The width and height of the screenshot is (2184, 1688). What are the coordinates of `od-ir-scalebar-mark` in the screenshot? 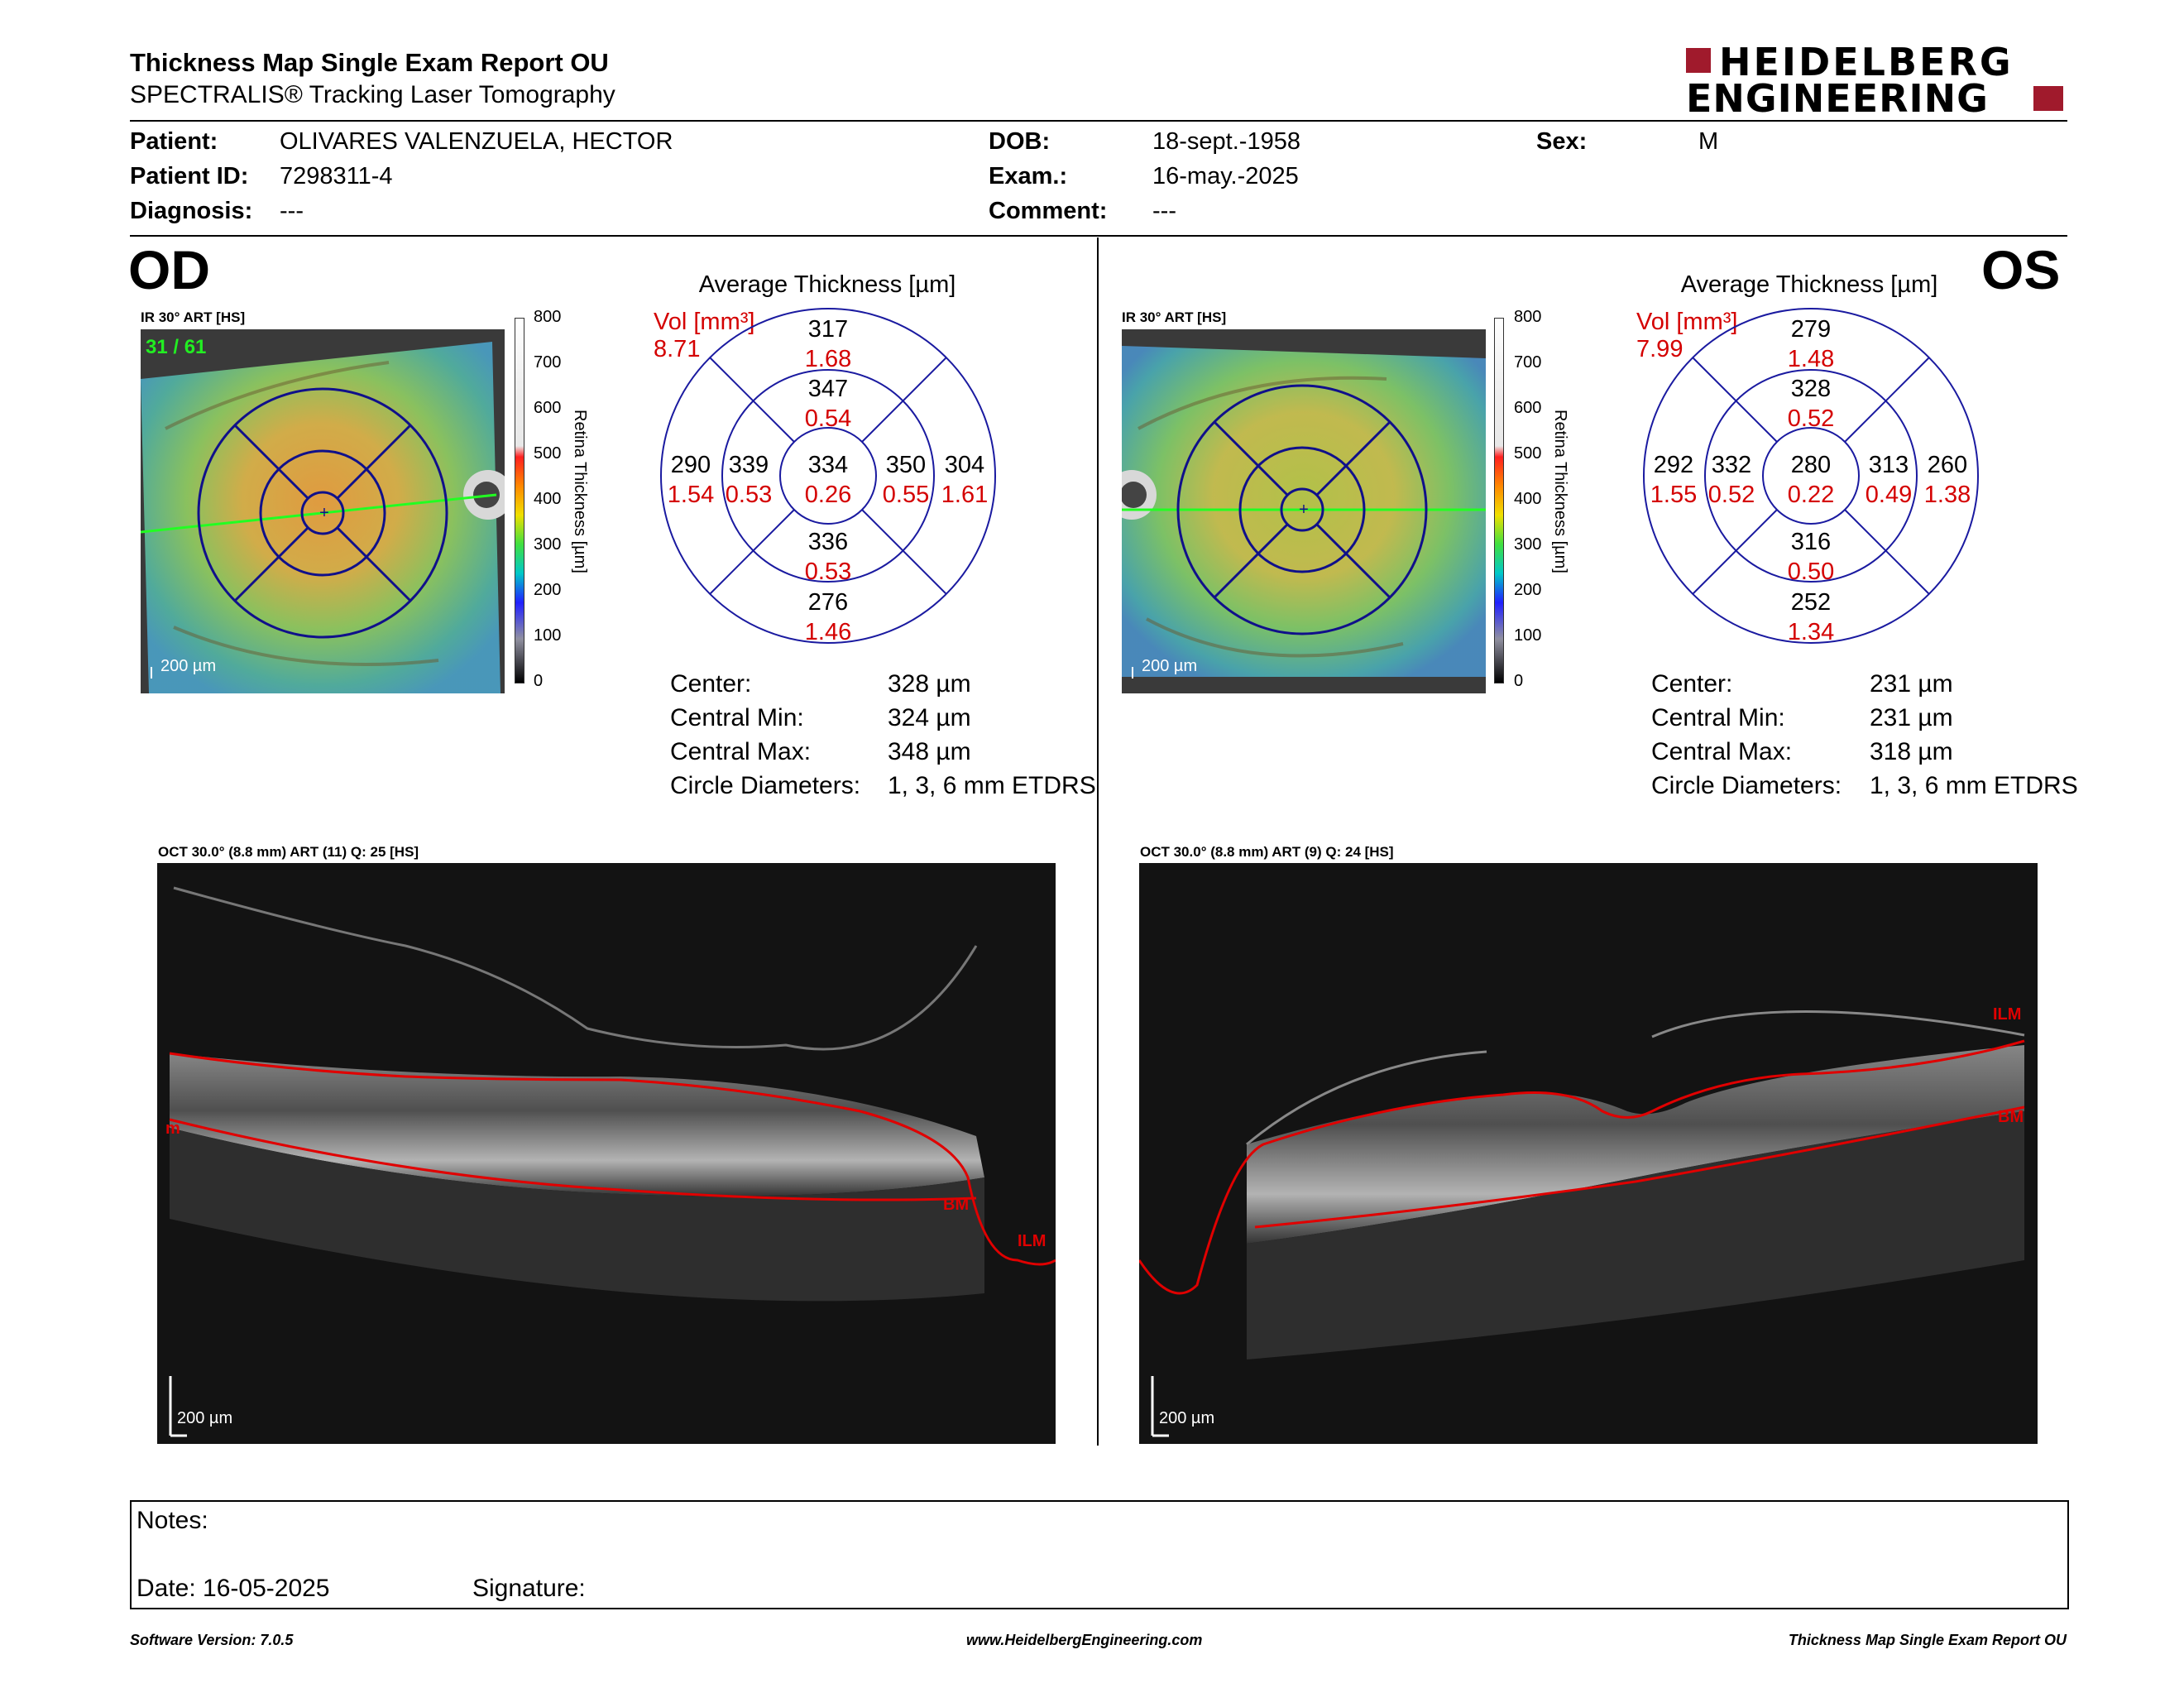 It's located at (151, 673).